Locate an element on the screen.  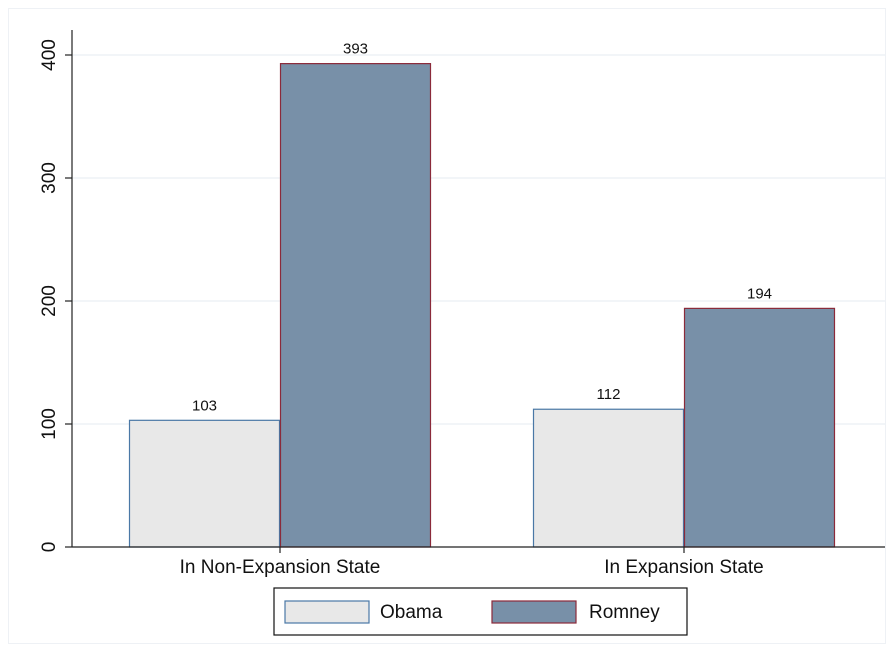
x-tick-label: In Non-Expansion State is located at coordinates (280, 567).